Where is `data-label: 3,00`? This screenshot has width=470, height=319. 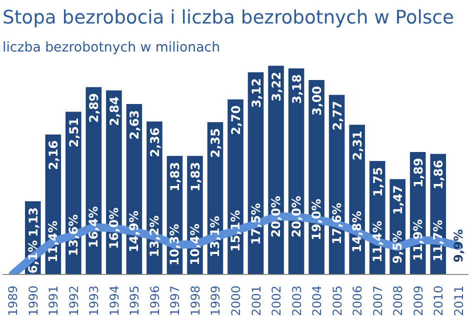 data-label: 3,00 is located at coordinates (317, 101).